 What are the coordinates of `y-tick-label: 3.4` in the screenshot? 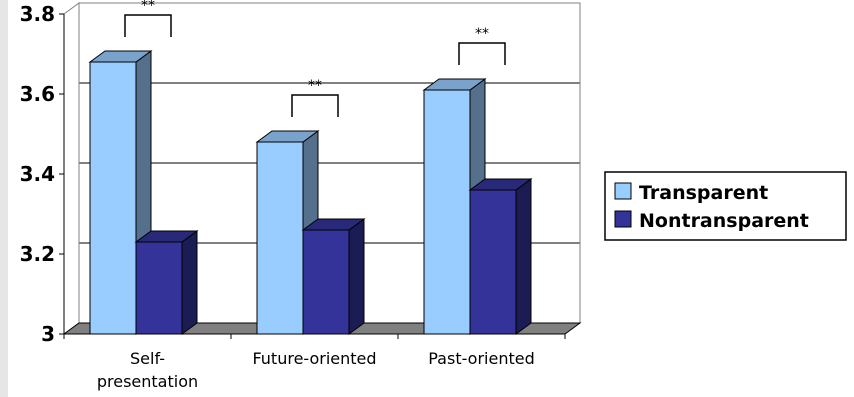 It's located at (37, 174).